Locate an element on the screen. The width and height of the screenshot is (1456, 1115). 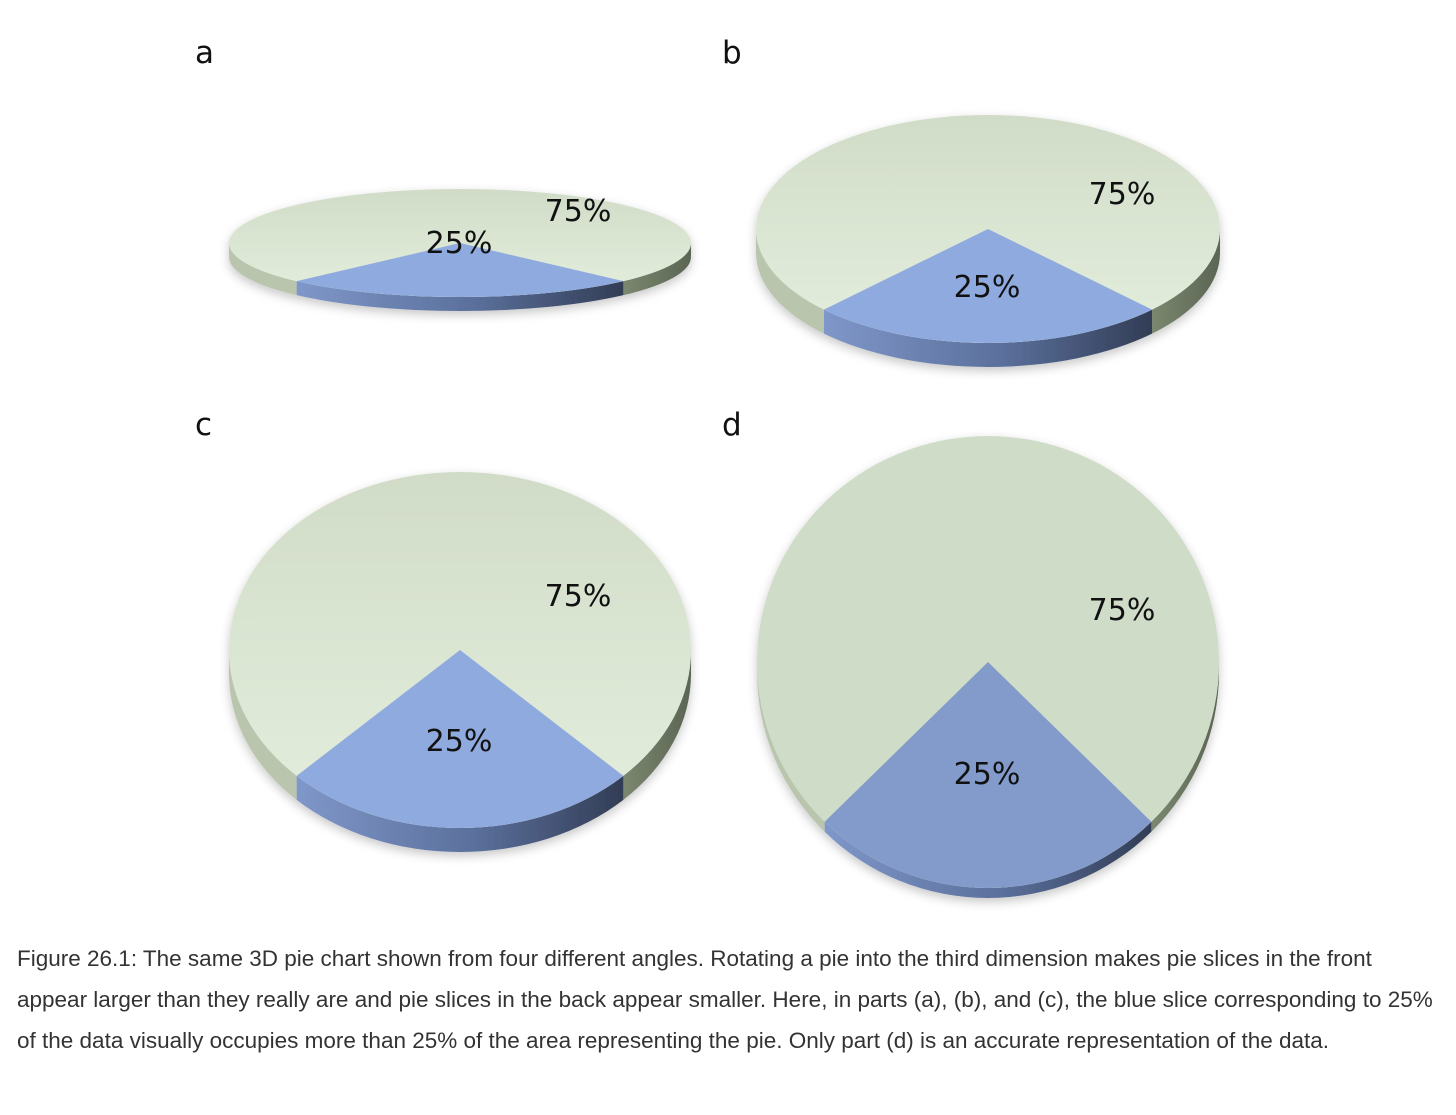
data-label-small-d: 25% is located at coordinates (987, 774).